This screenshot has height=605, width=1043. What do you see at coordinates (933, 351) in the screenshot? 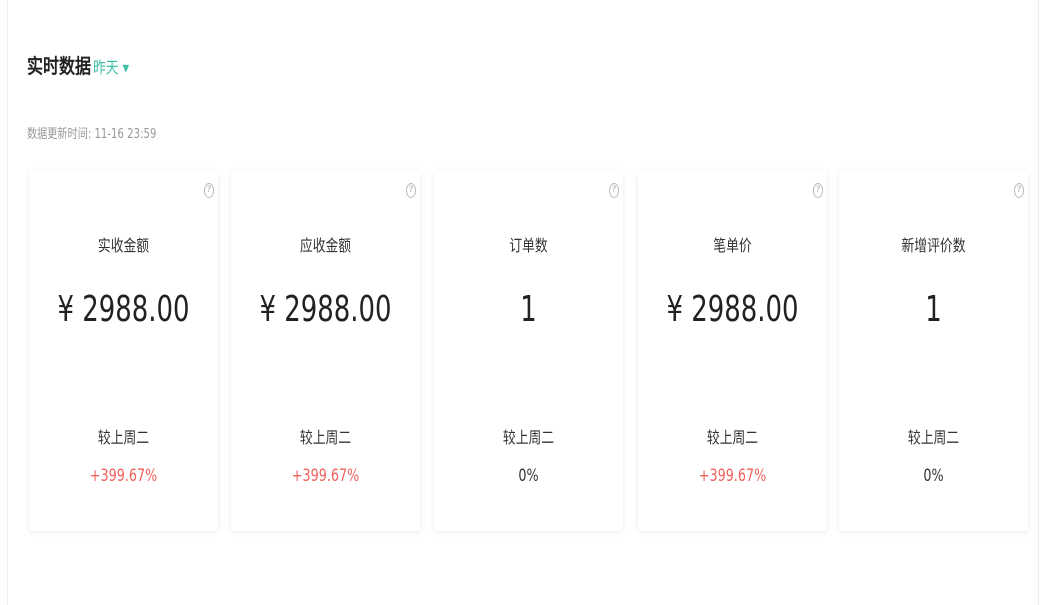
I see `metric-card: ? 新增评价数 1 较上周二 0%` at bounding box center [933, 351].